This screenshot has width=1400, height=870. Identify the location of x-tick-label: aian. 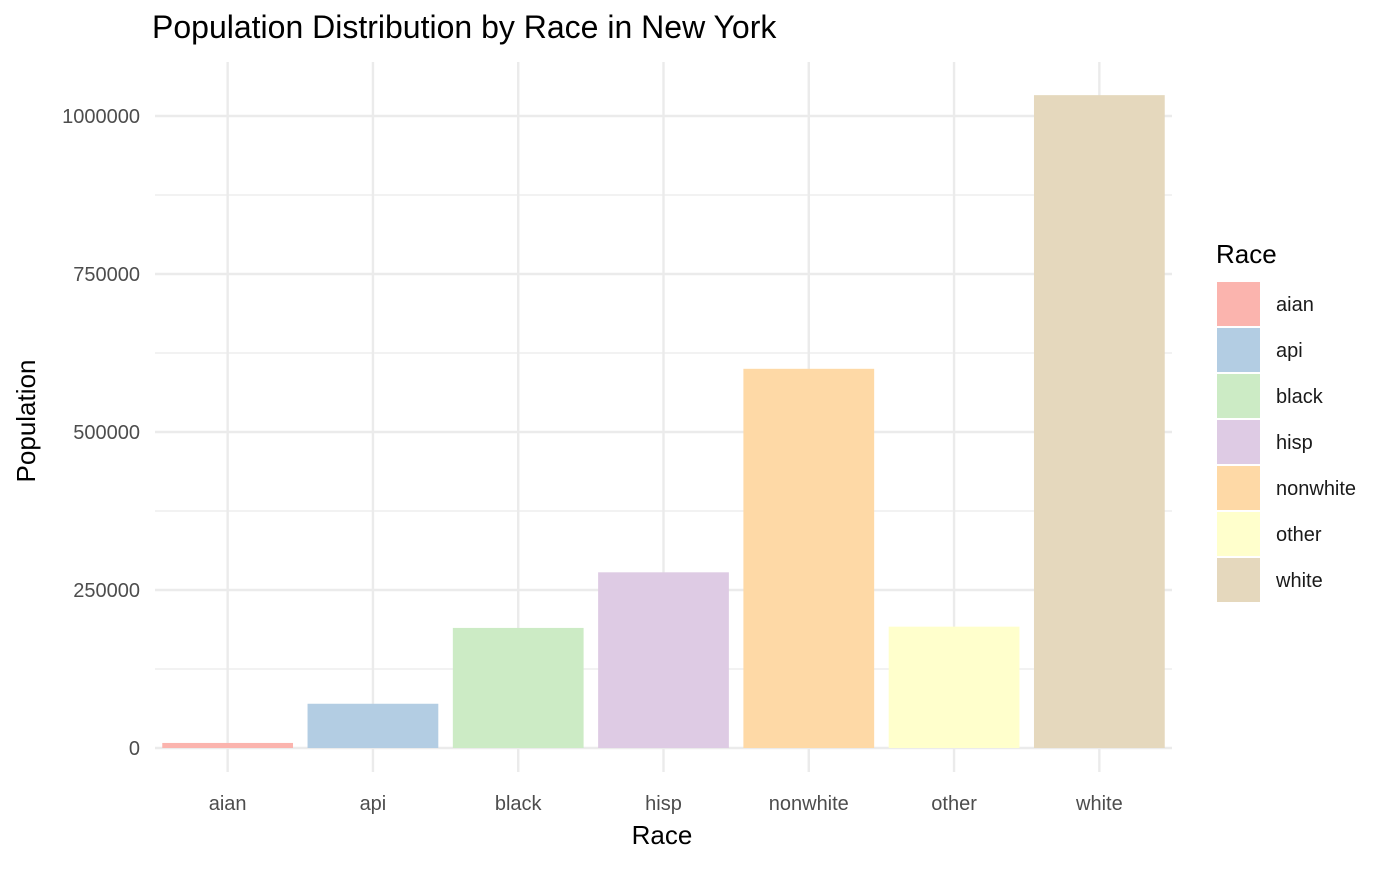
(228, 804).